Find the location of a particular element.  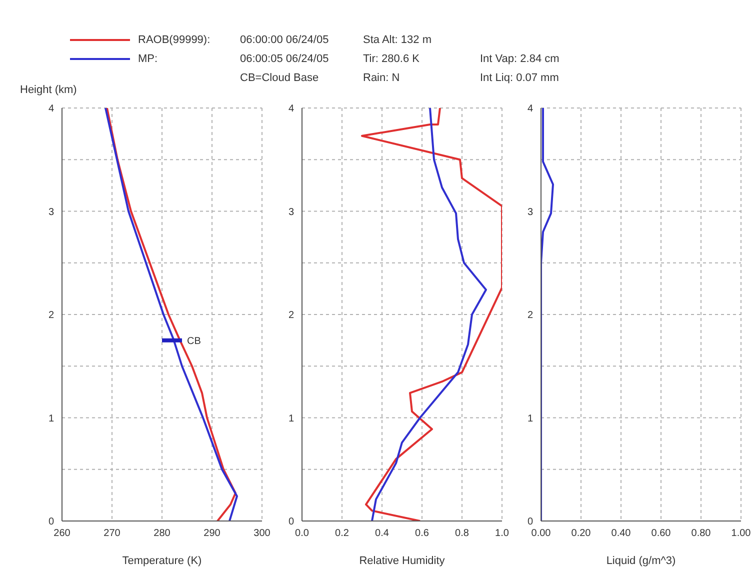

text: 06:00:00 06/24/05 is located at coordinates (284, 40).